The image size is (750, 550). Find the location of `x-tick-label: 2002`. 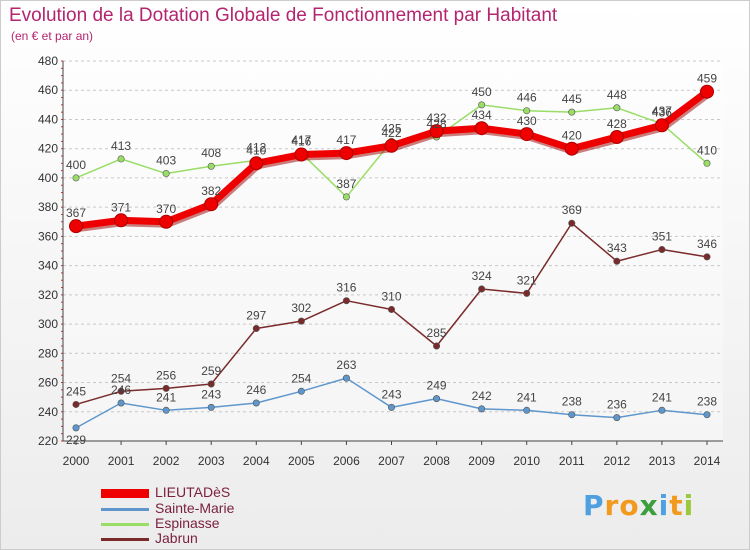

x-tick-label: 2002 is located at coordinates (166, 461).